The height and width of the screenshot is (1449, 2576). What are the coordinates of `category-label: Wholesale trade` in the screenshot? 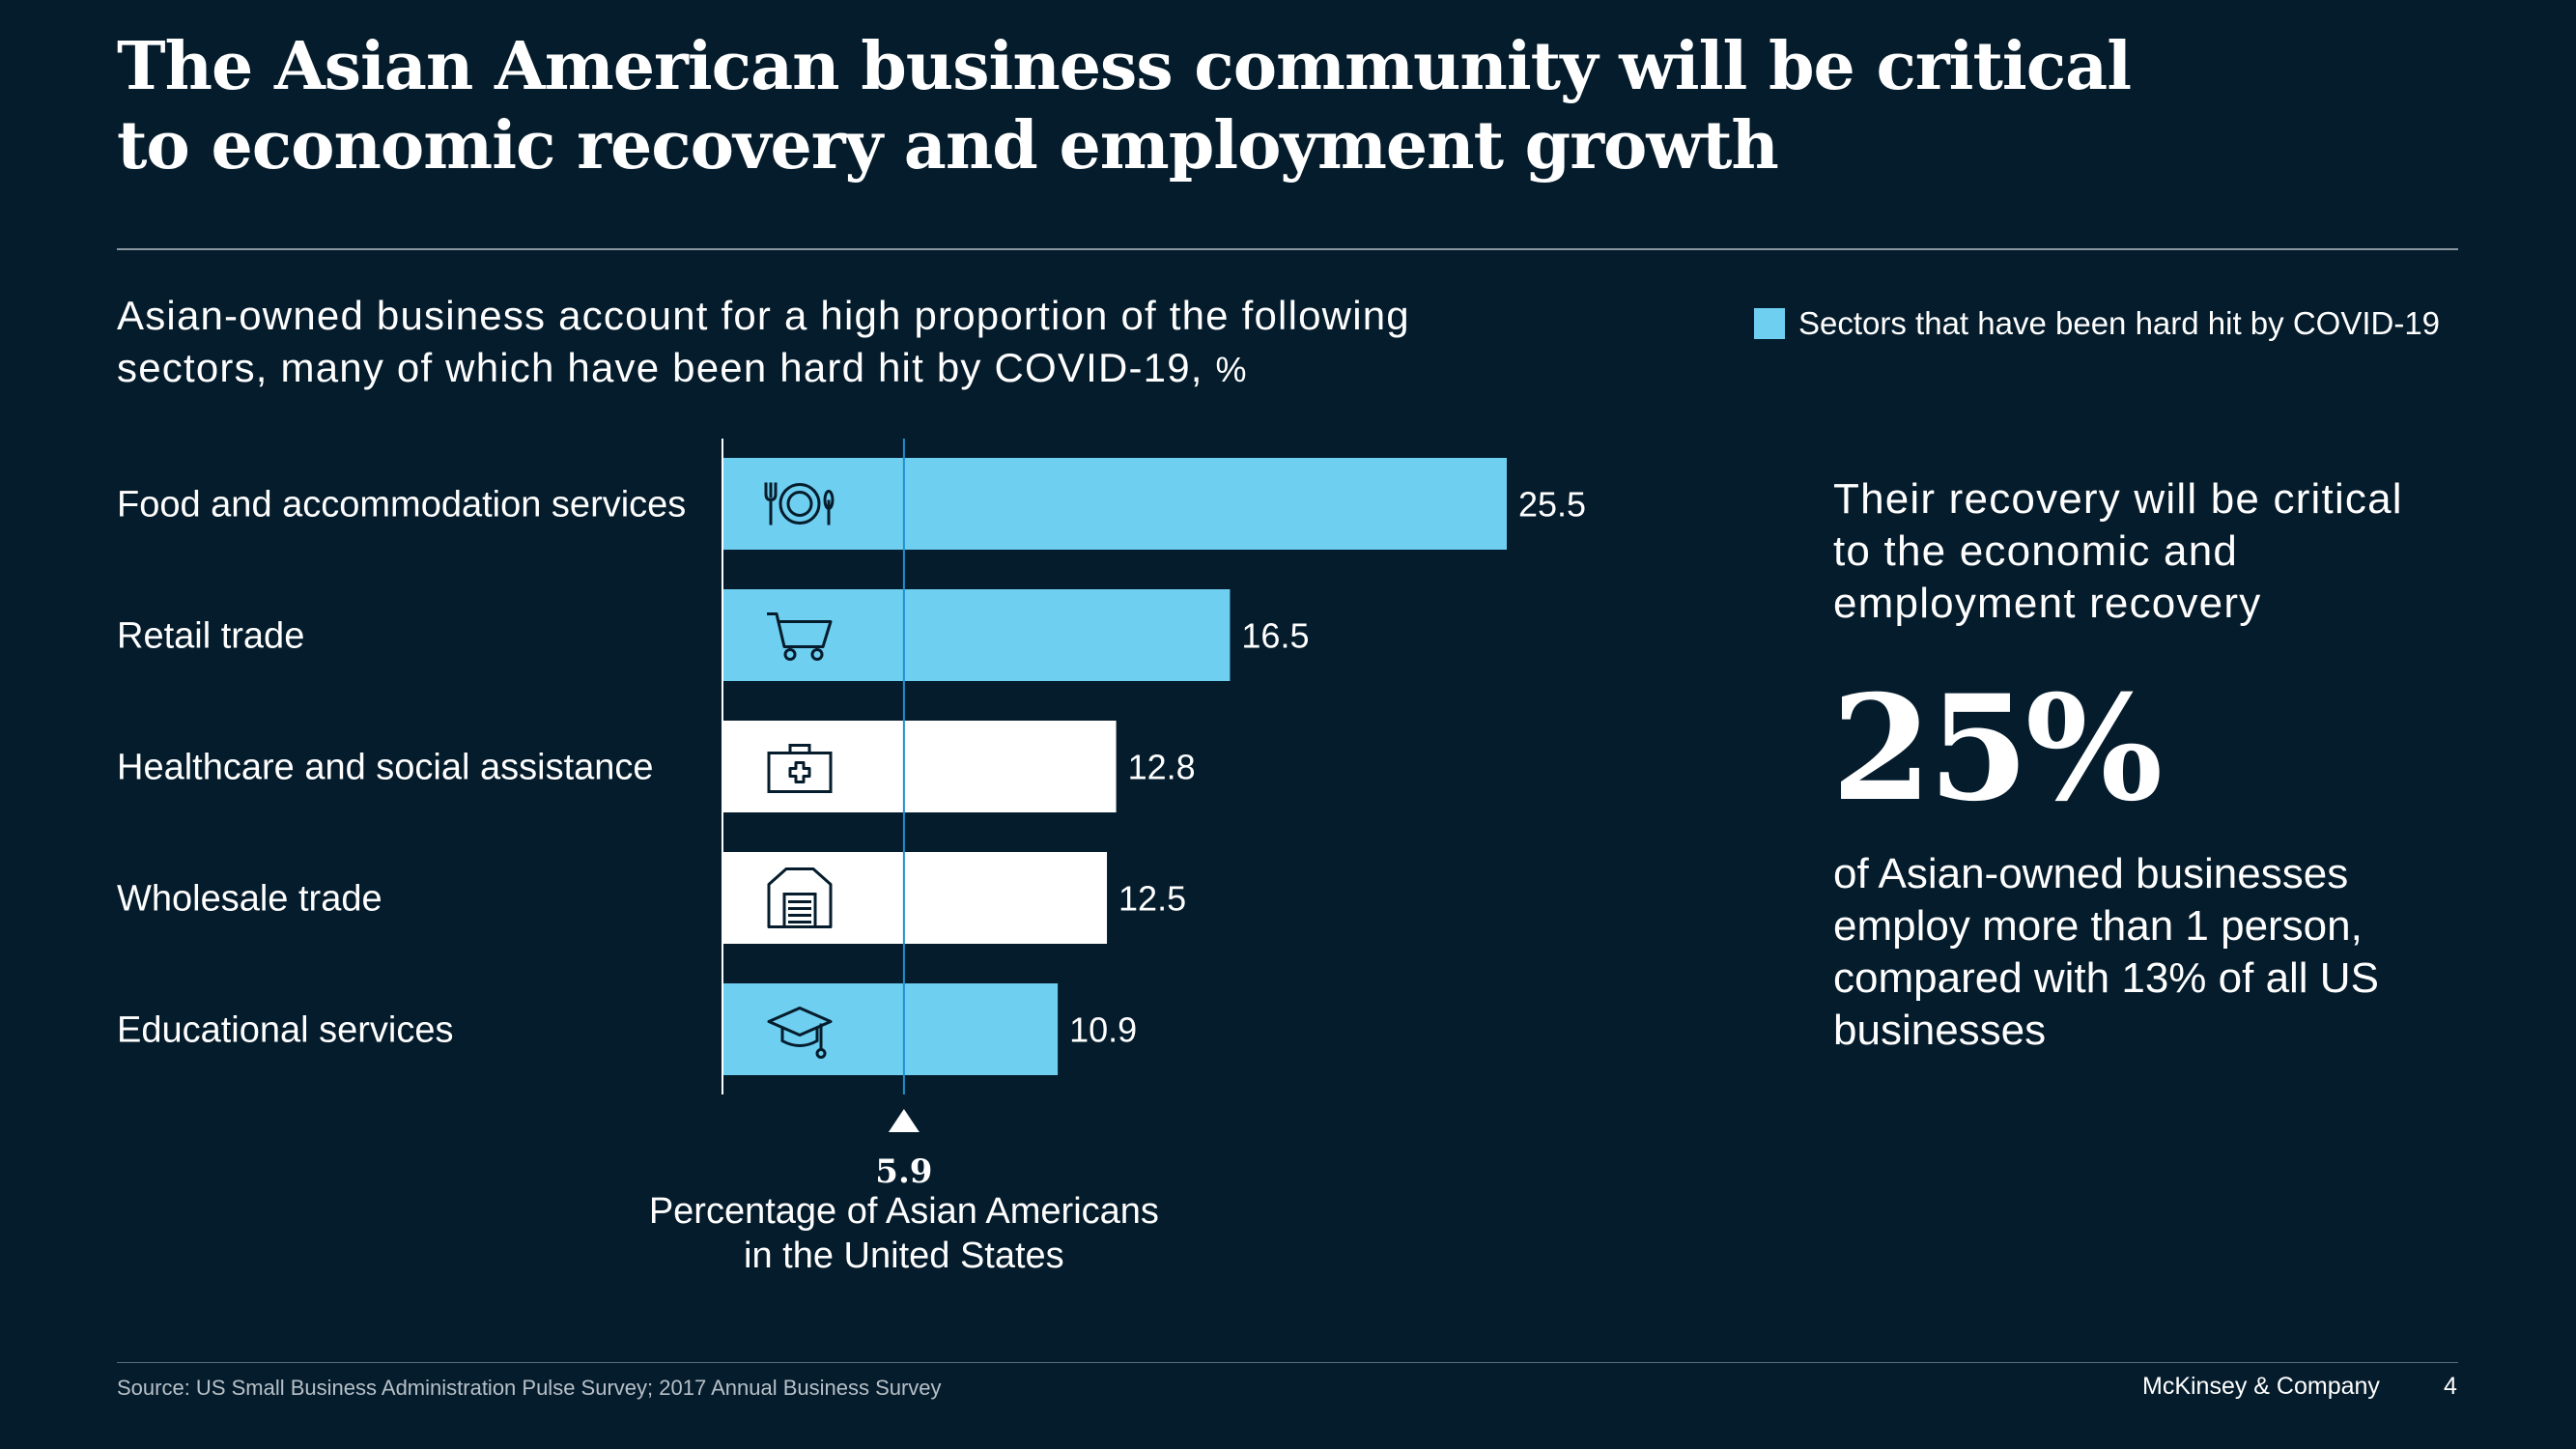 It's located at (249, 899).